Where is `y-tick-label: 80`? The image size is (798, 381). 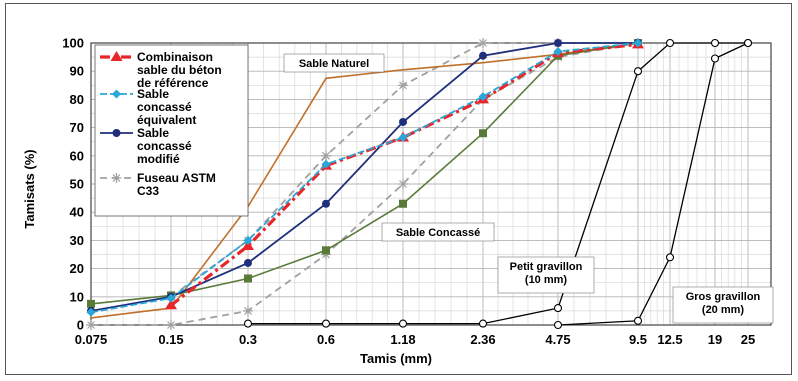 y-tick-label: 80 is located at coordinates (77, 99).